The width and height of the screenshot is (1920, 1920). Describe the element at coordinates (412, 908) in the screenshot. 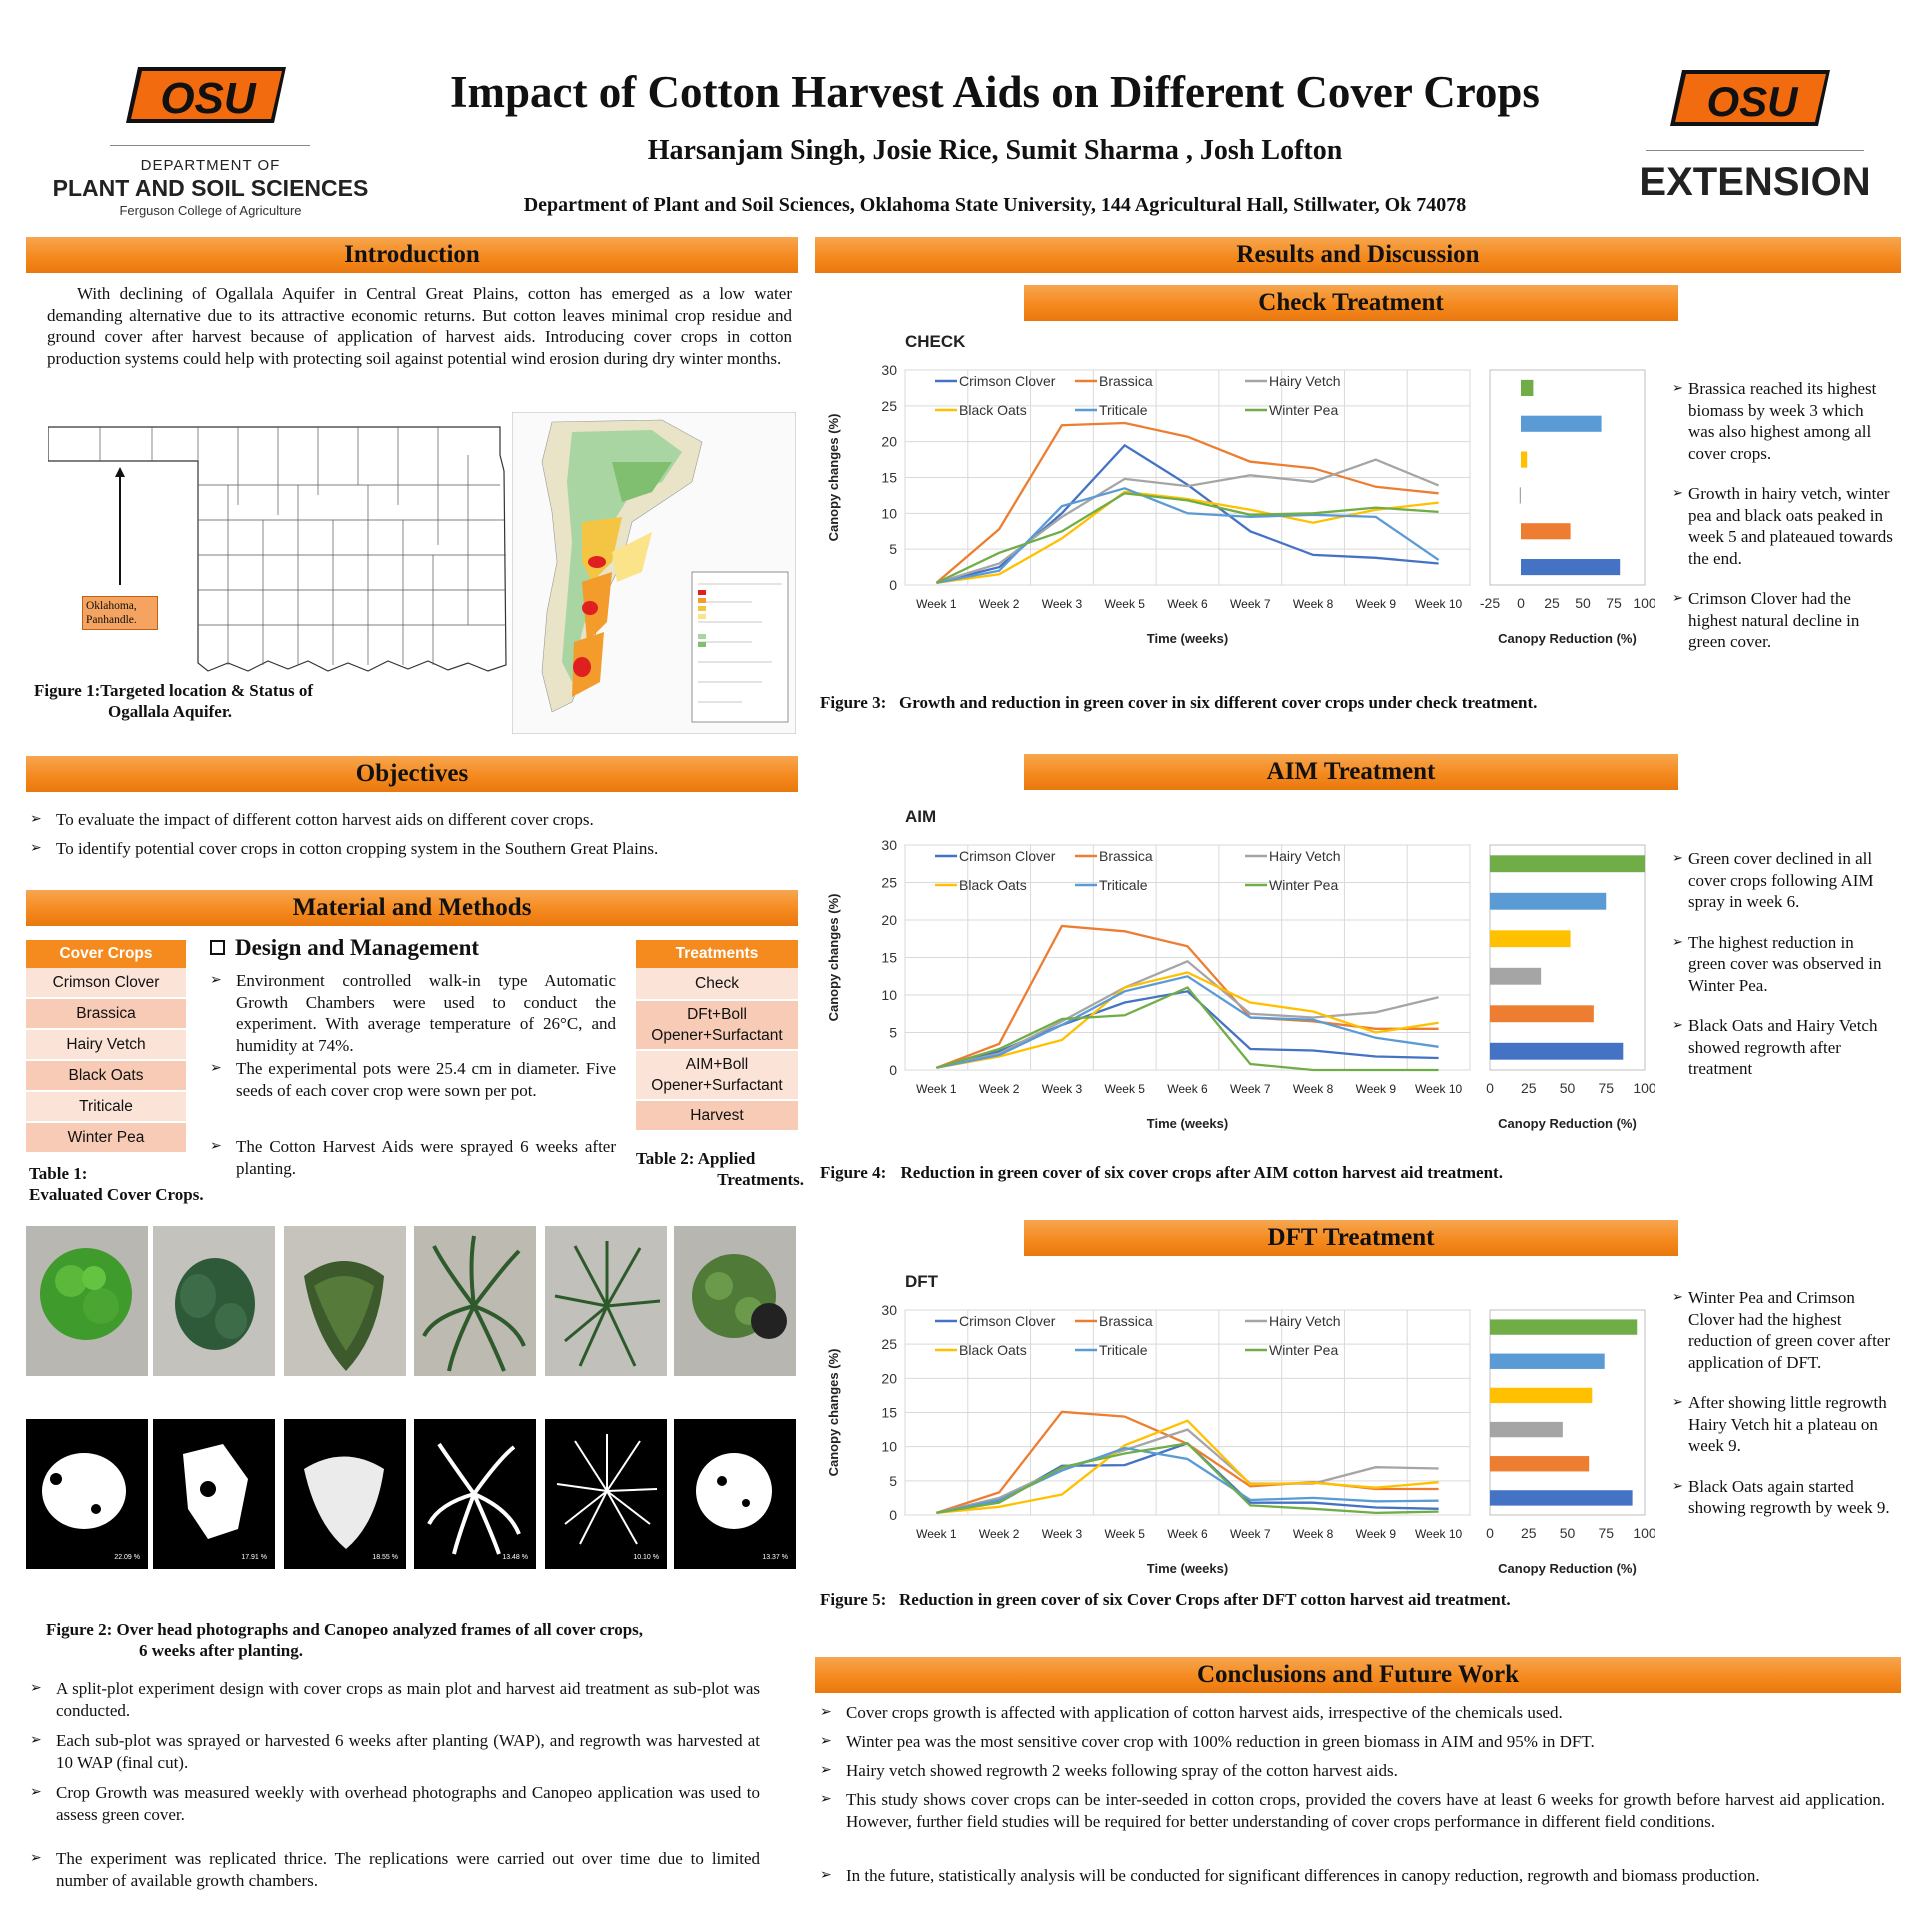

I see `methods-heading: Material and Methods` at that location.